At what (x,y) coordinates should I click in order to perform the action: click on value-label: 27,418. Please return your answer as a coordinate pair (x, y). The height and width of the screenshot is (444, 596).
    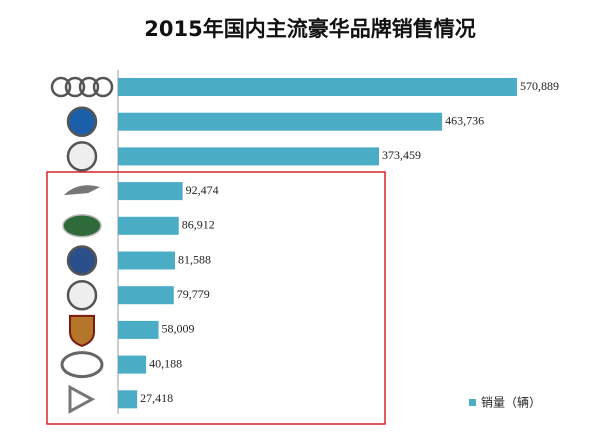
    Looking at the image, I should click on (156, 398).